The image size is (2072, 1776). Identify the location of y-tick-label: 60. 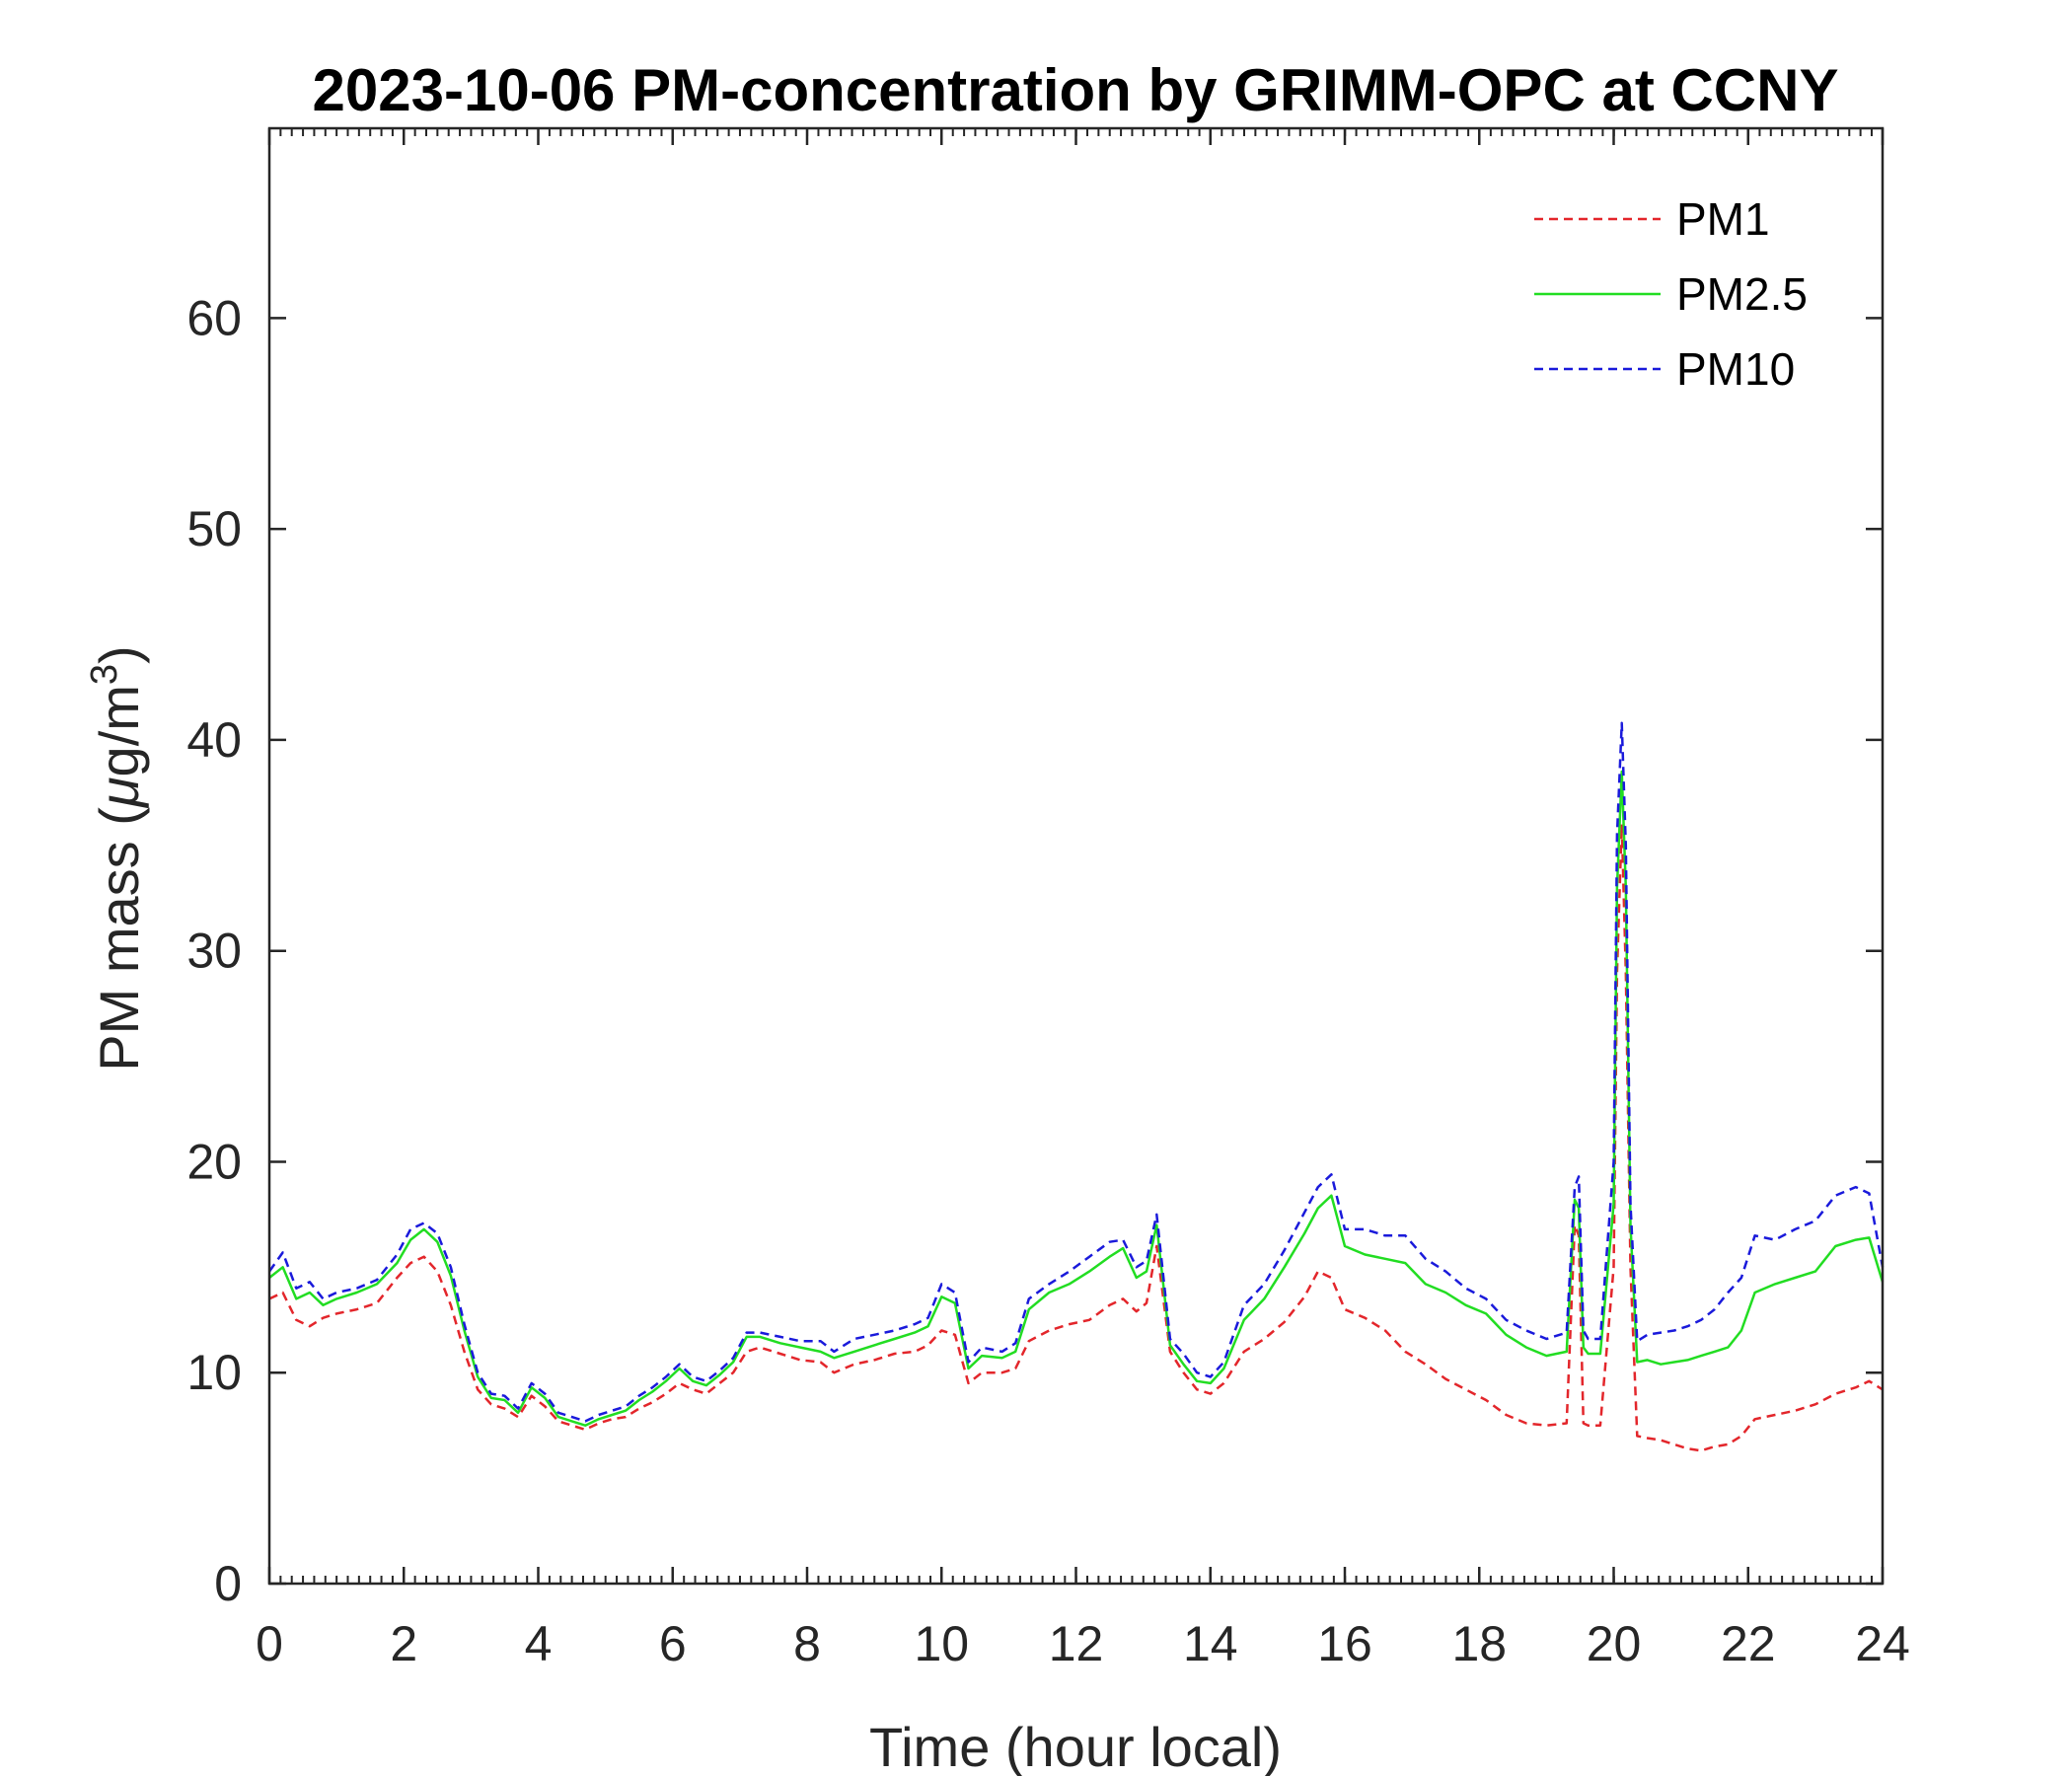
(214, 318).